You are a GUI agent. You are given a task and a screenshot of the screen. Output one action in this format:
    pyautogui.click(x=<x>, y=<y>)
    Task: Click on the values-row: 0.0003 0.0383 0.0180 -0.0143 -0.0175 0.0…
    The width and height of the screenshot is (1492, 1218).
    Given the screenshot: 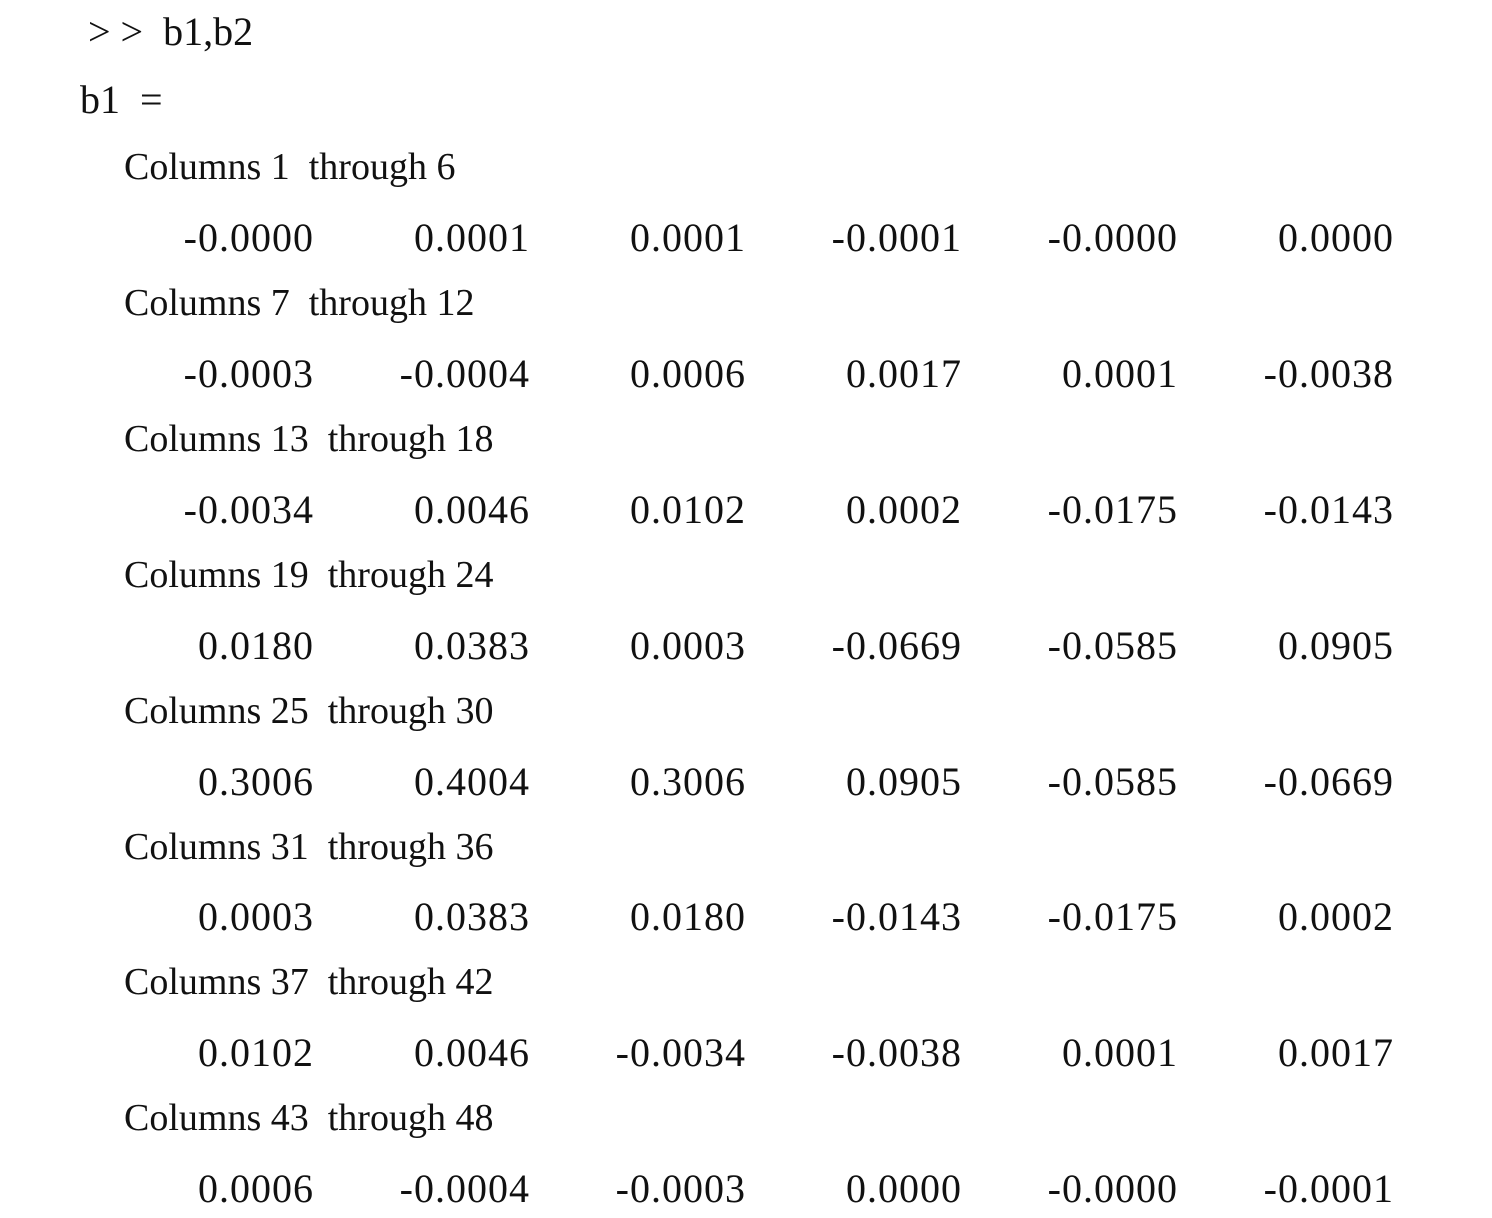 What is the action you would take?
    pyautogui.click(x=746, y=916)
    